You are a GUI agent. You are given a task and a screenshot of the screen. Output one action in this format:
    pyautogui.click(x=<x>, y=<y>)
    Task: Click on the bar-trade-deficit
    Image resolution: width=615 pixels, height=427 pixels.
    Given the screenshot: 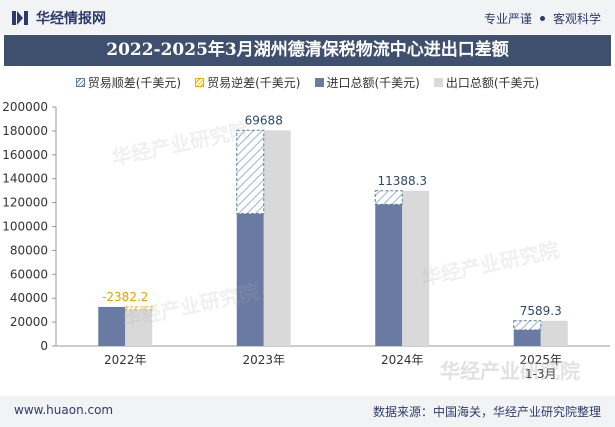 What is the action you would take?
    pyautogui.click(x=138, y=308)
    